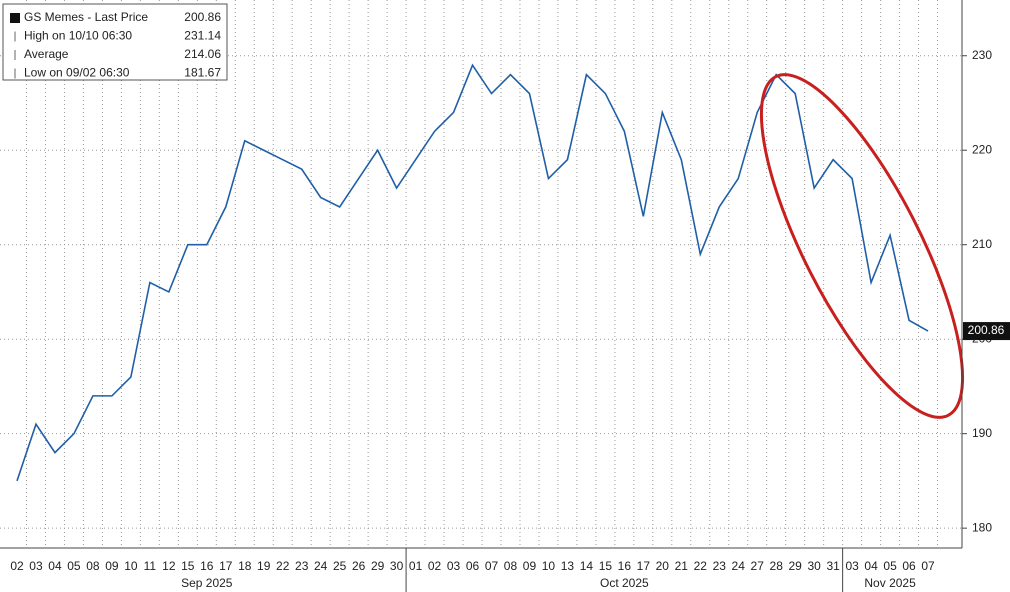 The width and height of the screenshot is (1010, 592). I want to click on x-tick-label: 21, so click(682, 566).